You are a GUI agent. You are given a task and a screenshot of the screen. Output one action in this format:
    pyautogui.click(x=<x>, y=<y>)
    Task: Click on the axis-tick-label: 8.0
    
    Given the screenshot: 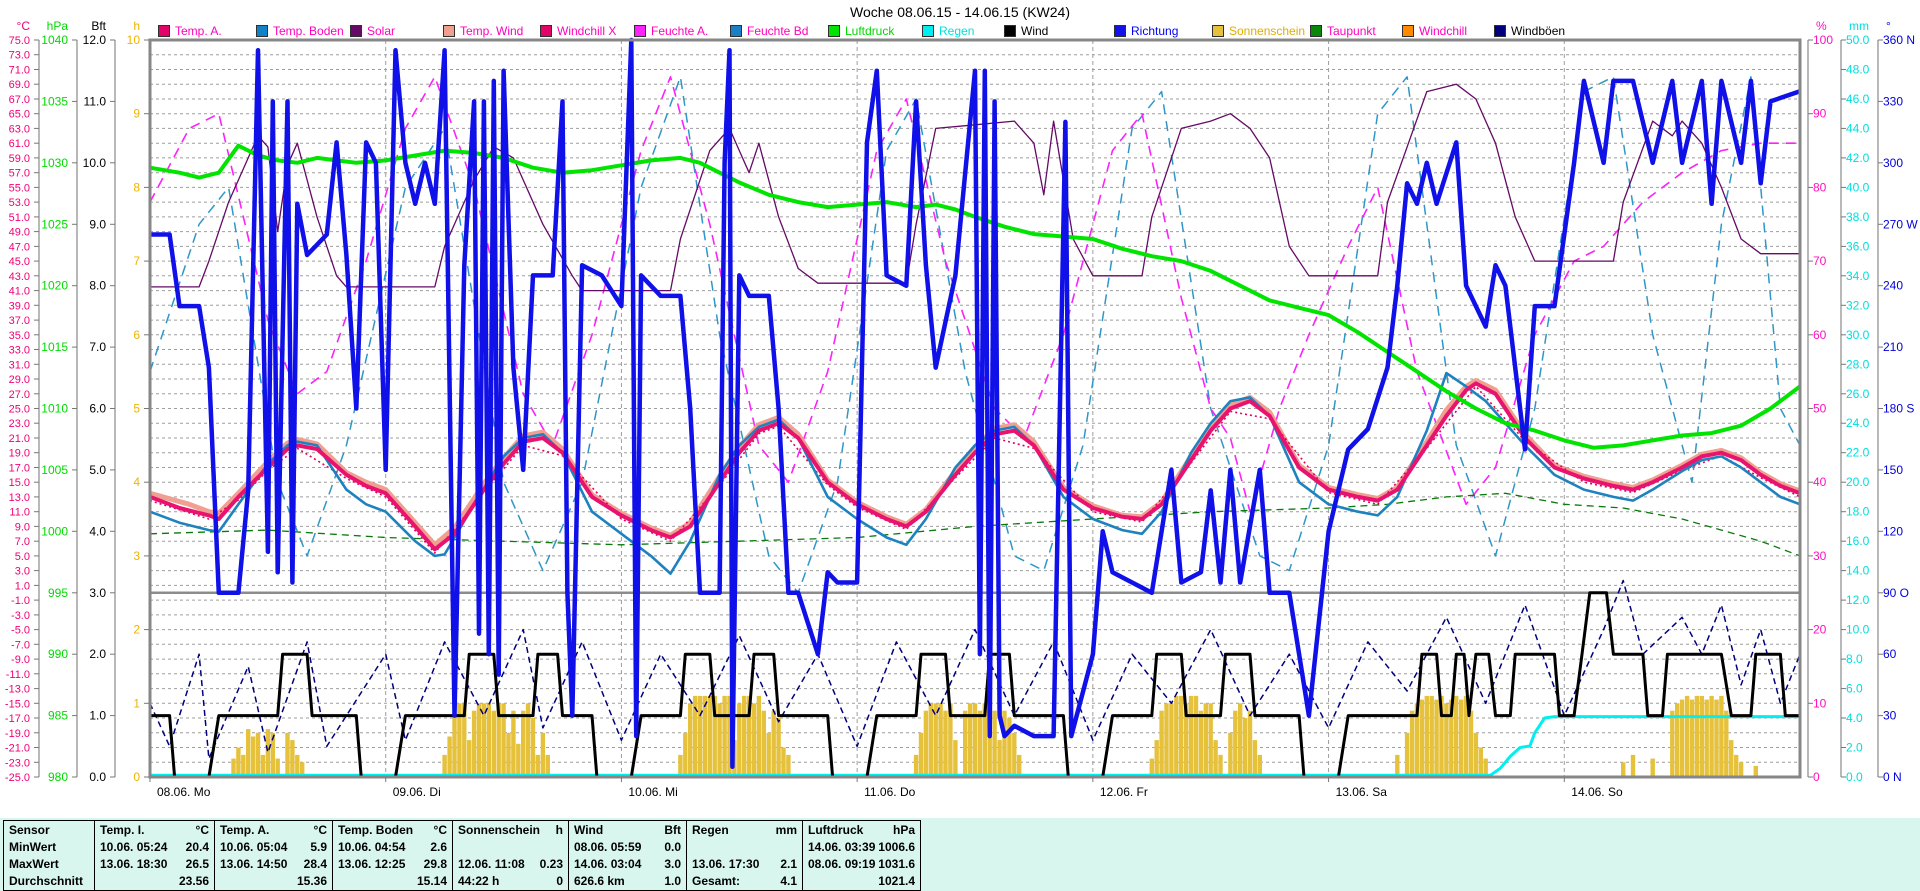 What is the action you would take?
    pyautogui.click(x=1854, y=659)
    